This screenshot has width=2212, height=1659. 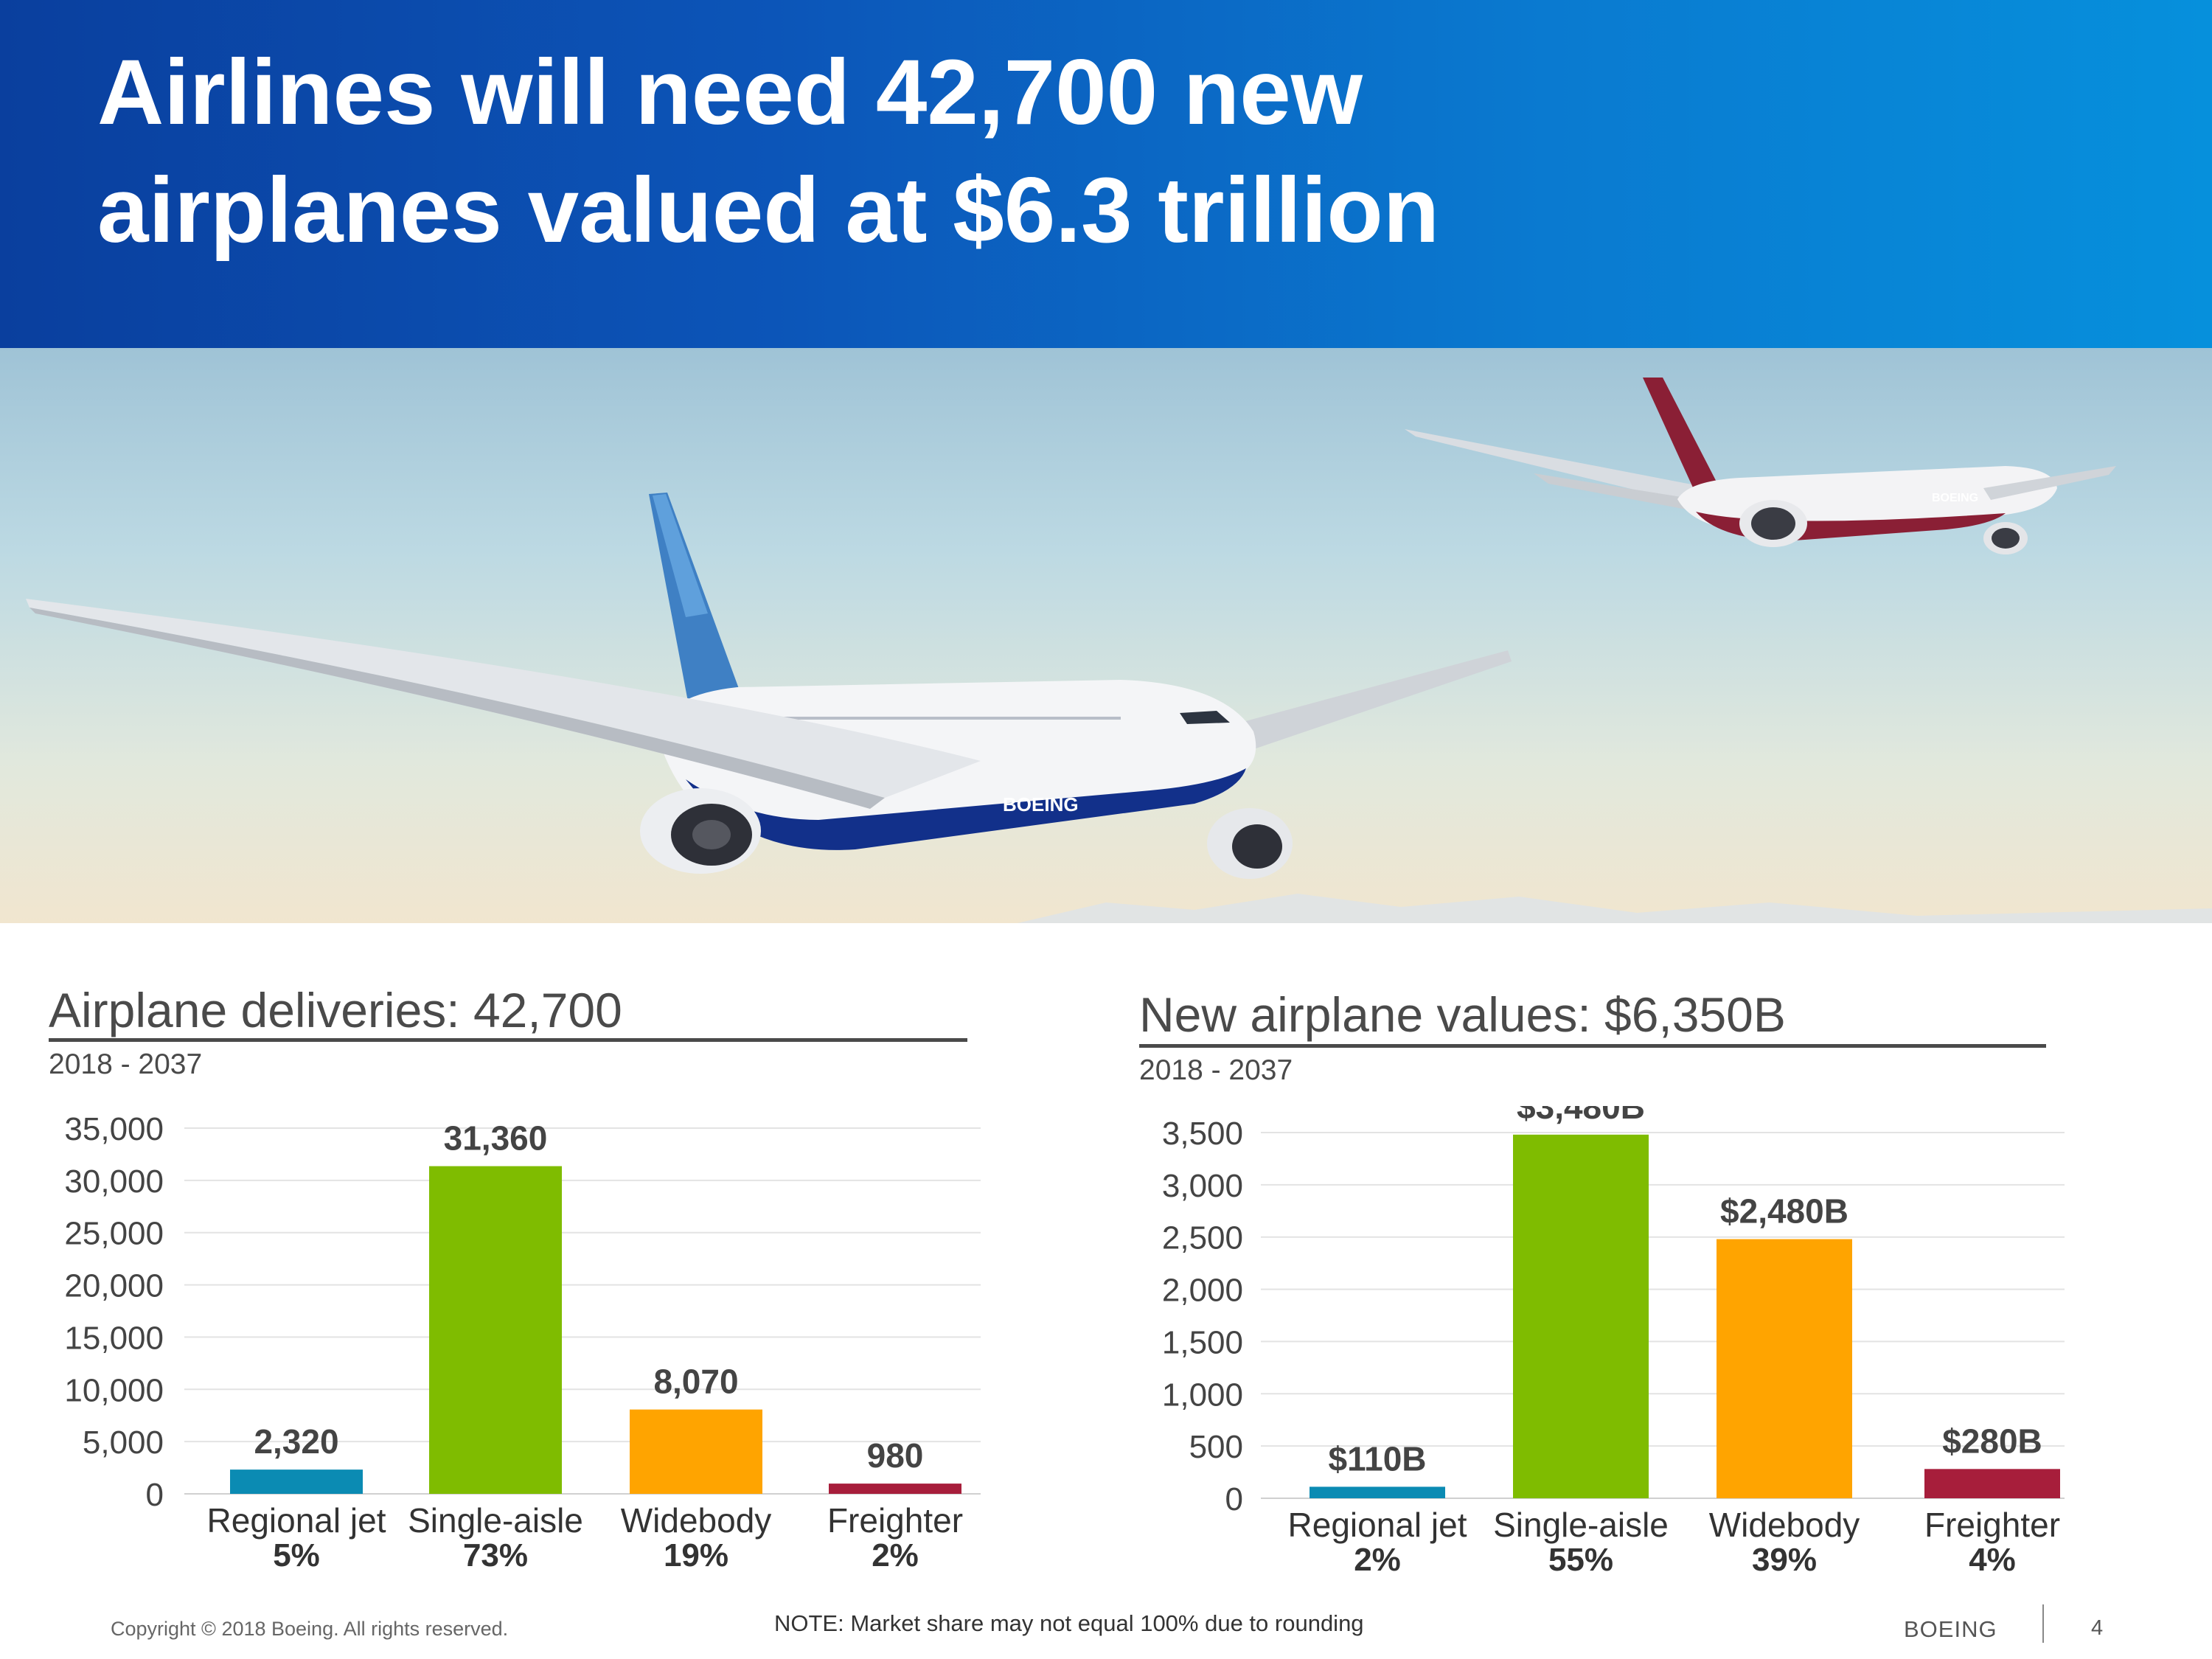 I want to click on deliveries-share-label: 19%, so click(x=696, y=1555).